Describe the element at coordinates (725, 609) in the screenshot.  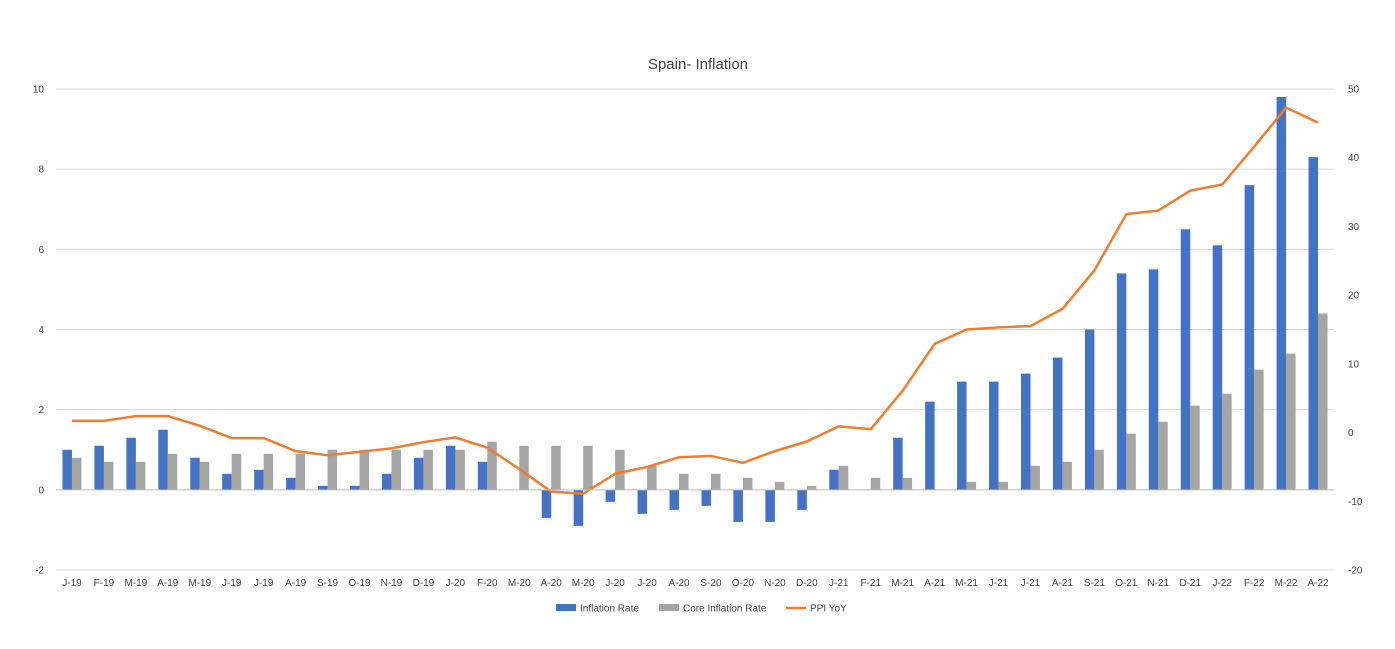
I see `legend-core-inflation-rate-label: Core Inflation Rate` at that location.